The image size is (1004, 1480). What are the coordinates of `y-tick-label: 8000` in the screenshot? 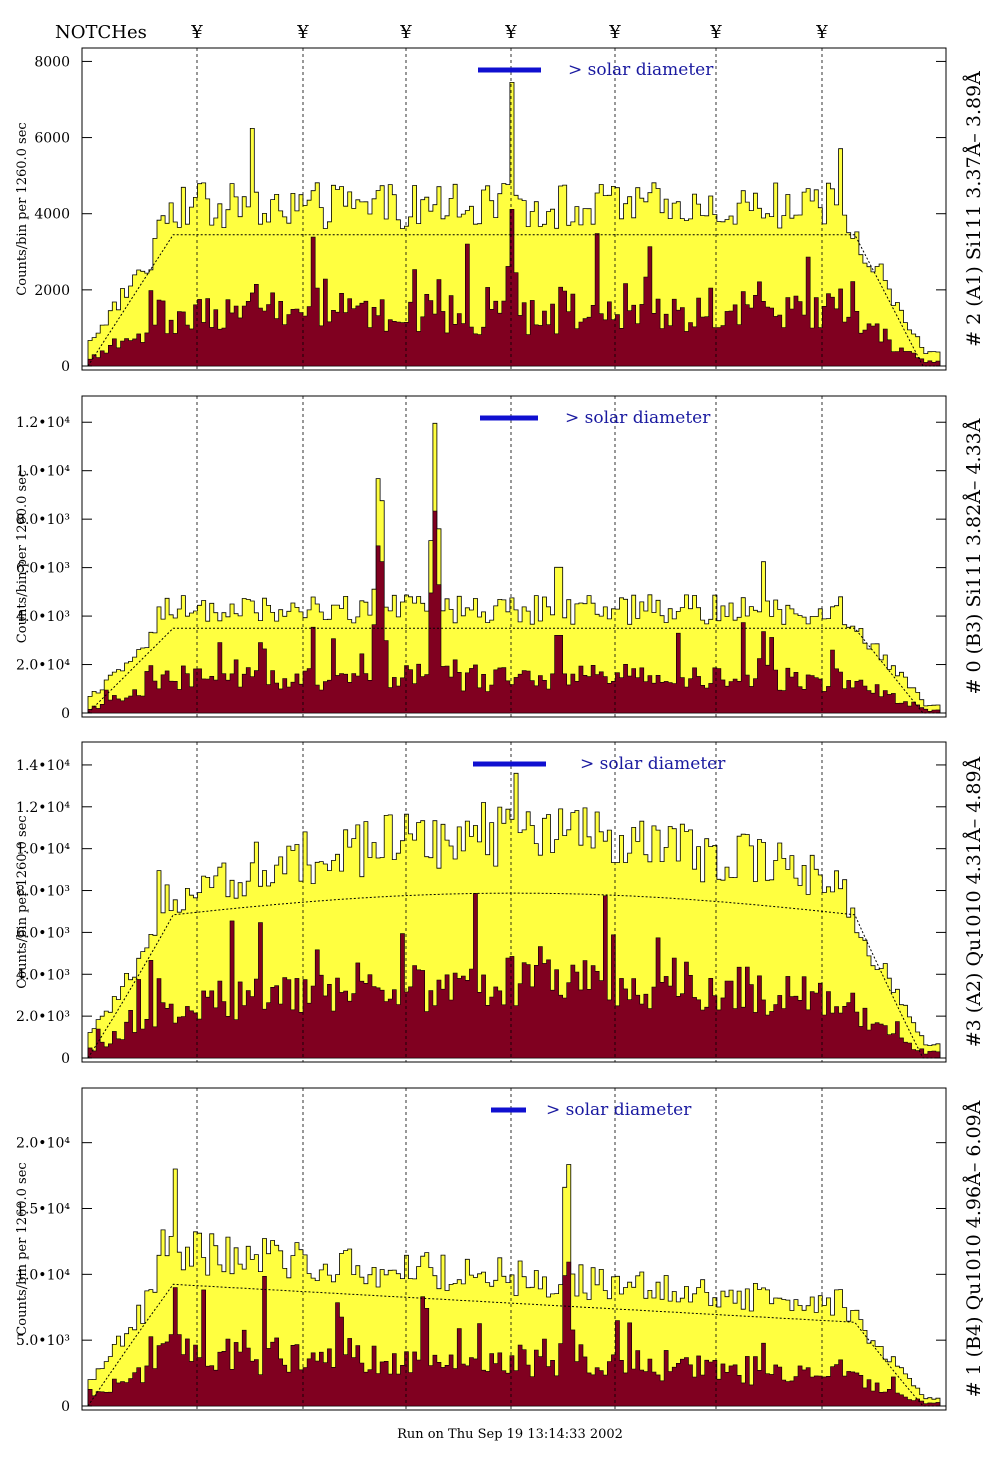 It's located at (52, 62).